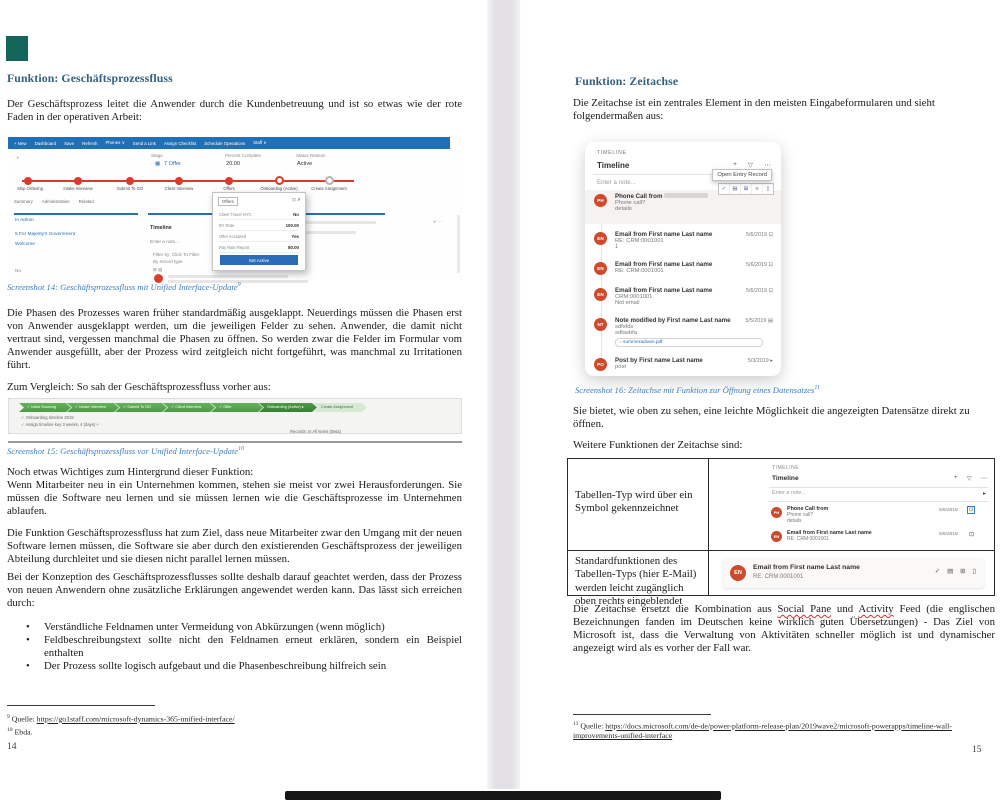 The width and height of the screenshot is (1000, 800). I want to click on trash-icon: ▯, so click(974, 571).